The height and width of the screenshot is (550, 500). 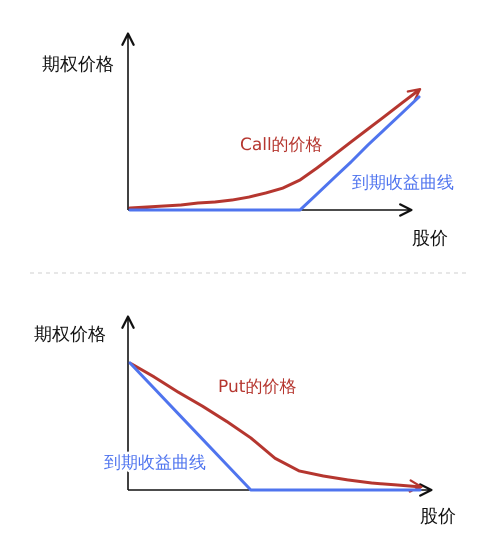 What do you see at coordinates (403, 183) in the screenshot?
I see `series-label: 到期收益曲线` at bounding box center [403, 183].